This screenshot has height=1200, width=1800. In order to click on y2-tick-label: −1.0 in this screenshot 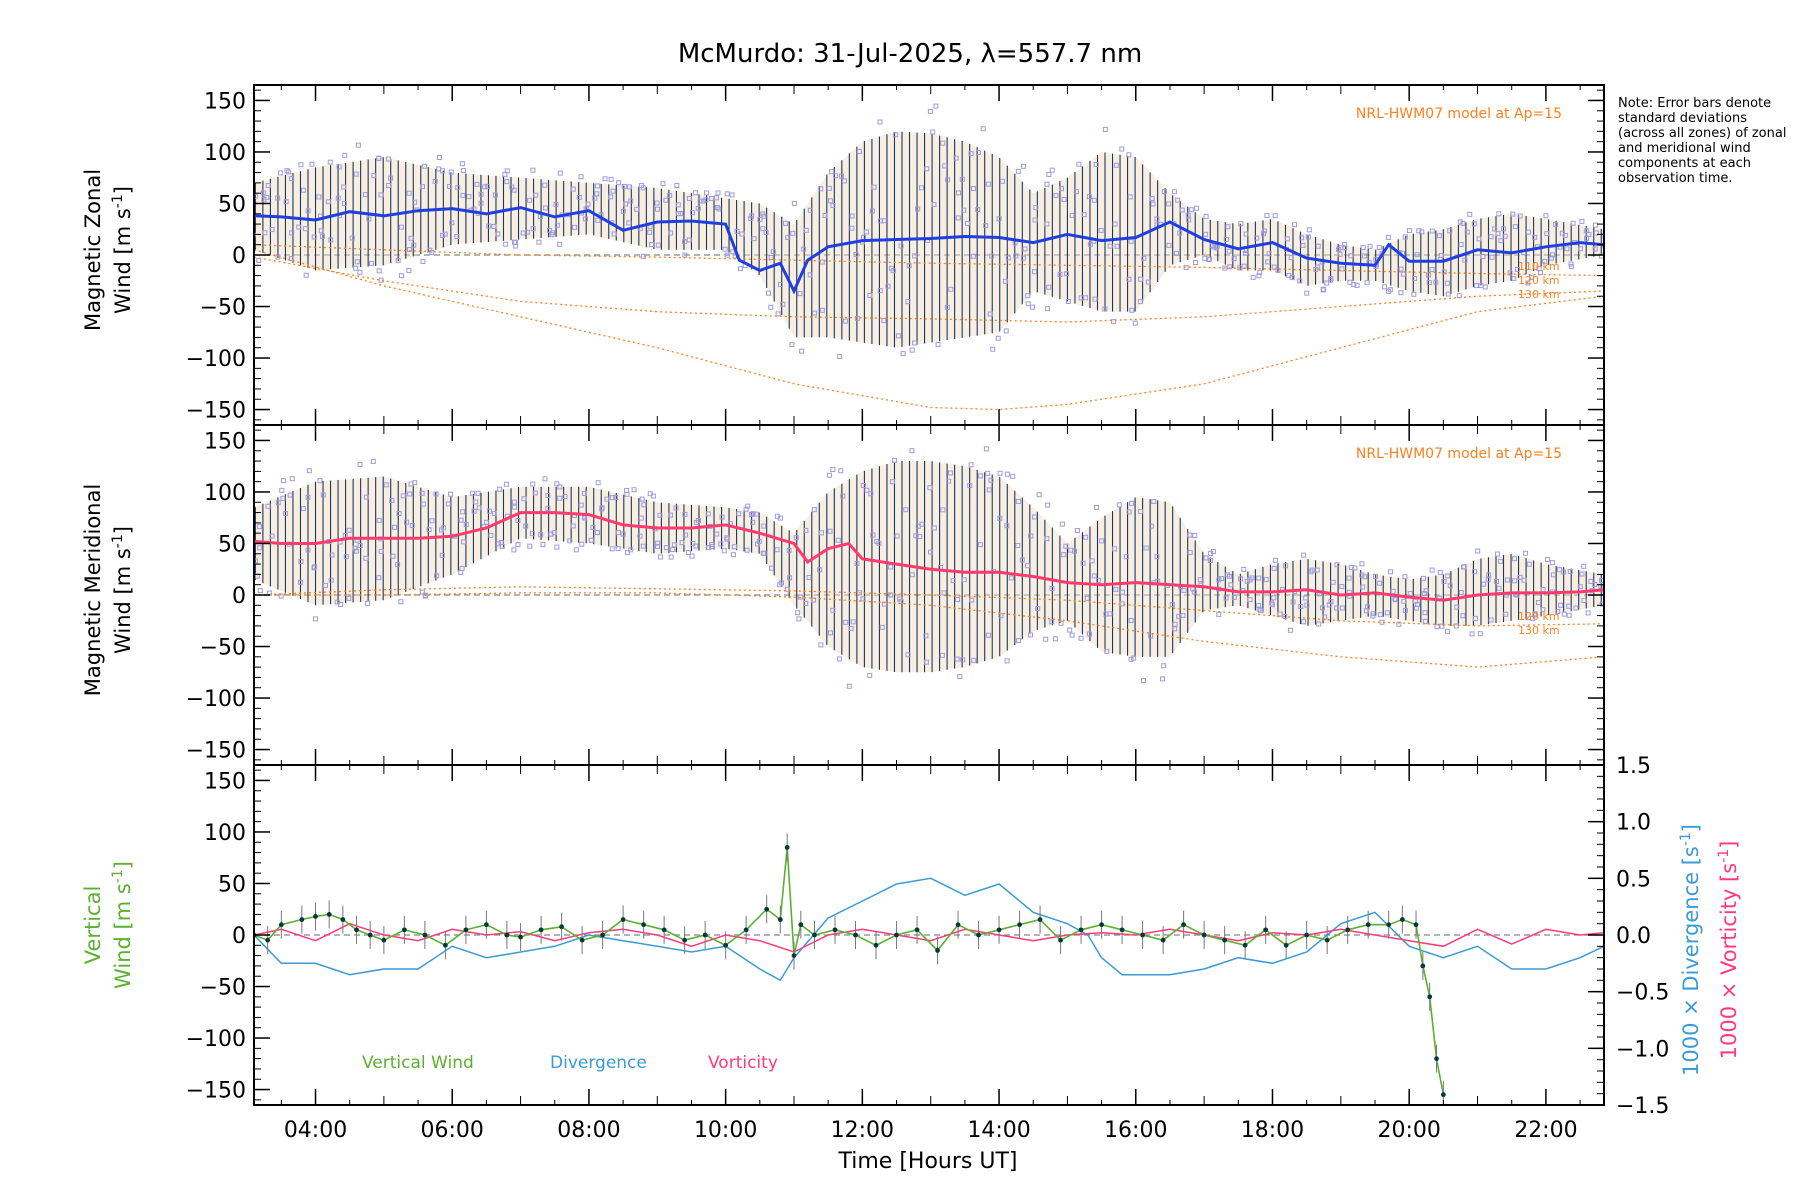, I will do `click(1642, 1049)`.